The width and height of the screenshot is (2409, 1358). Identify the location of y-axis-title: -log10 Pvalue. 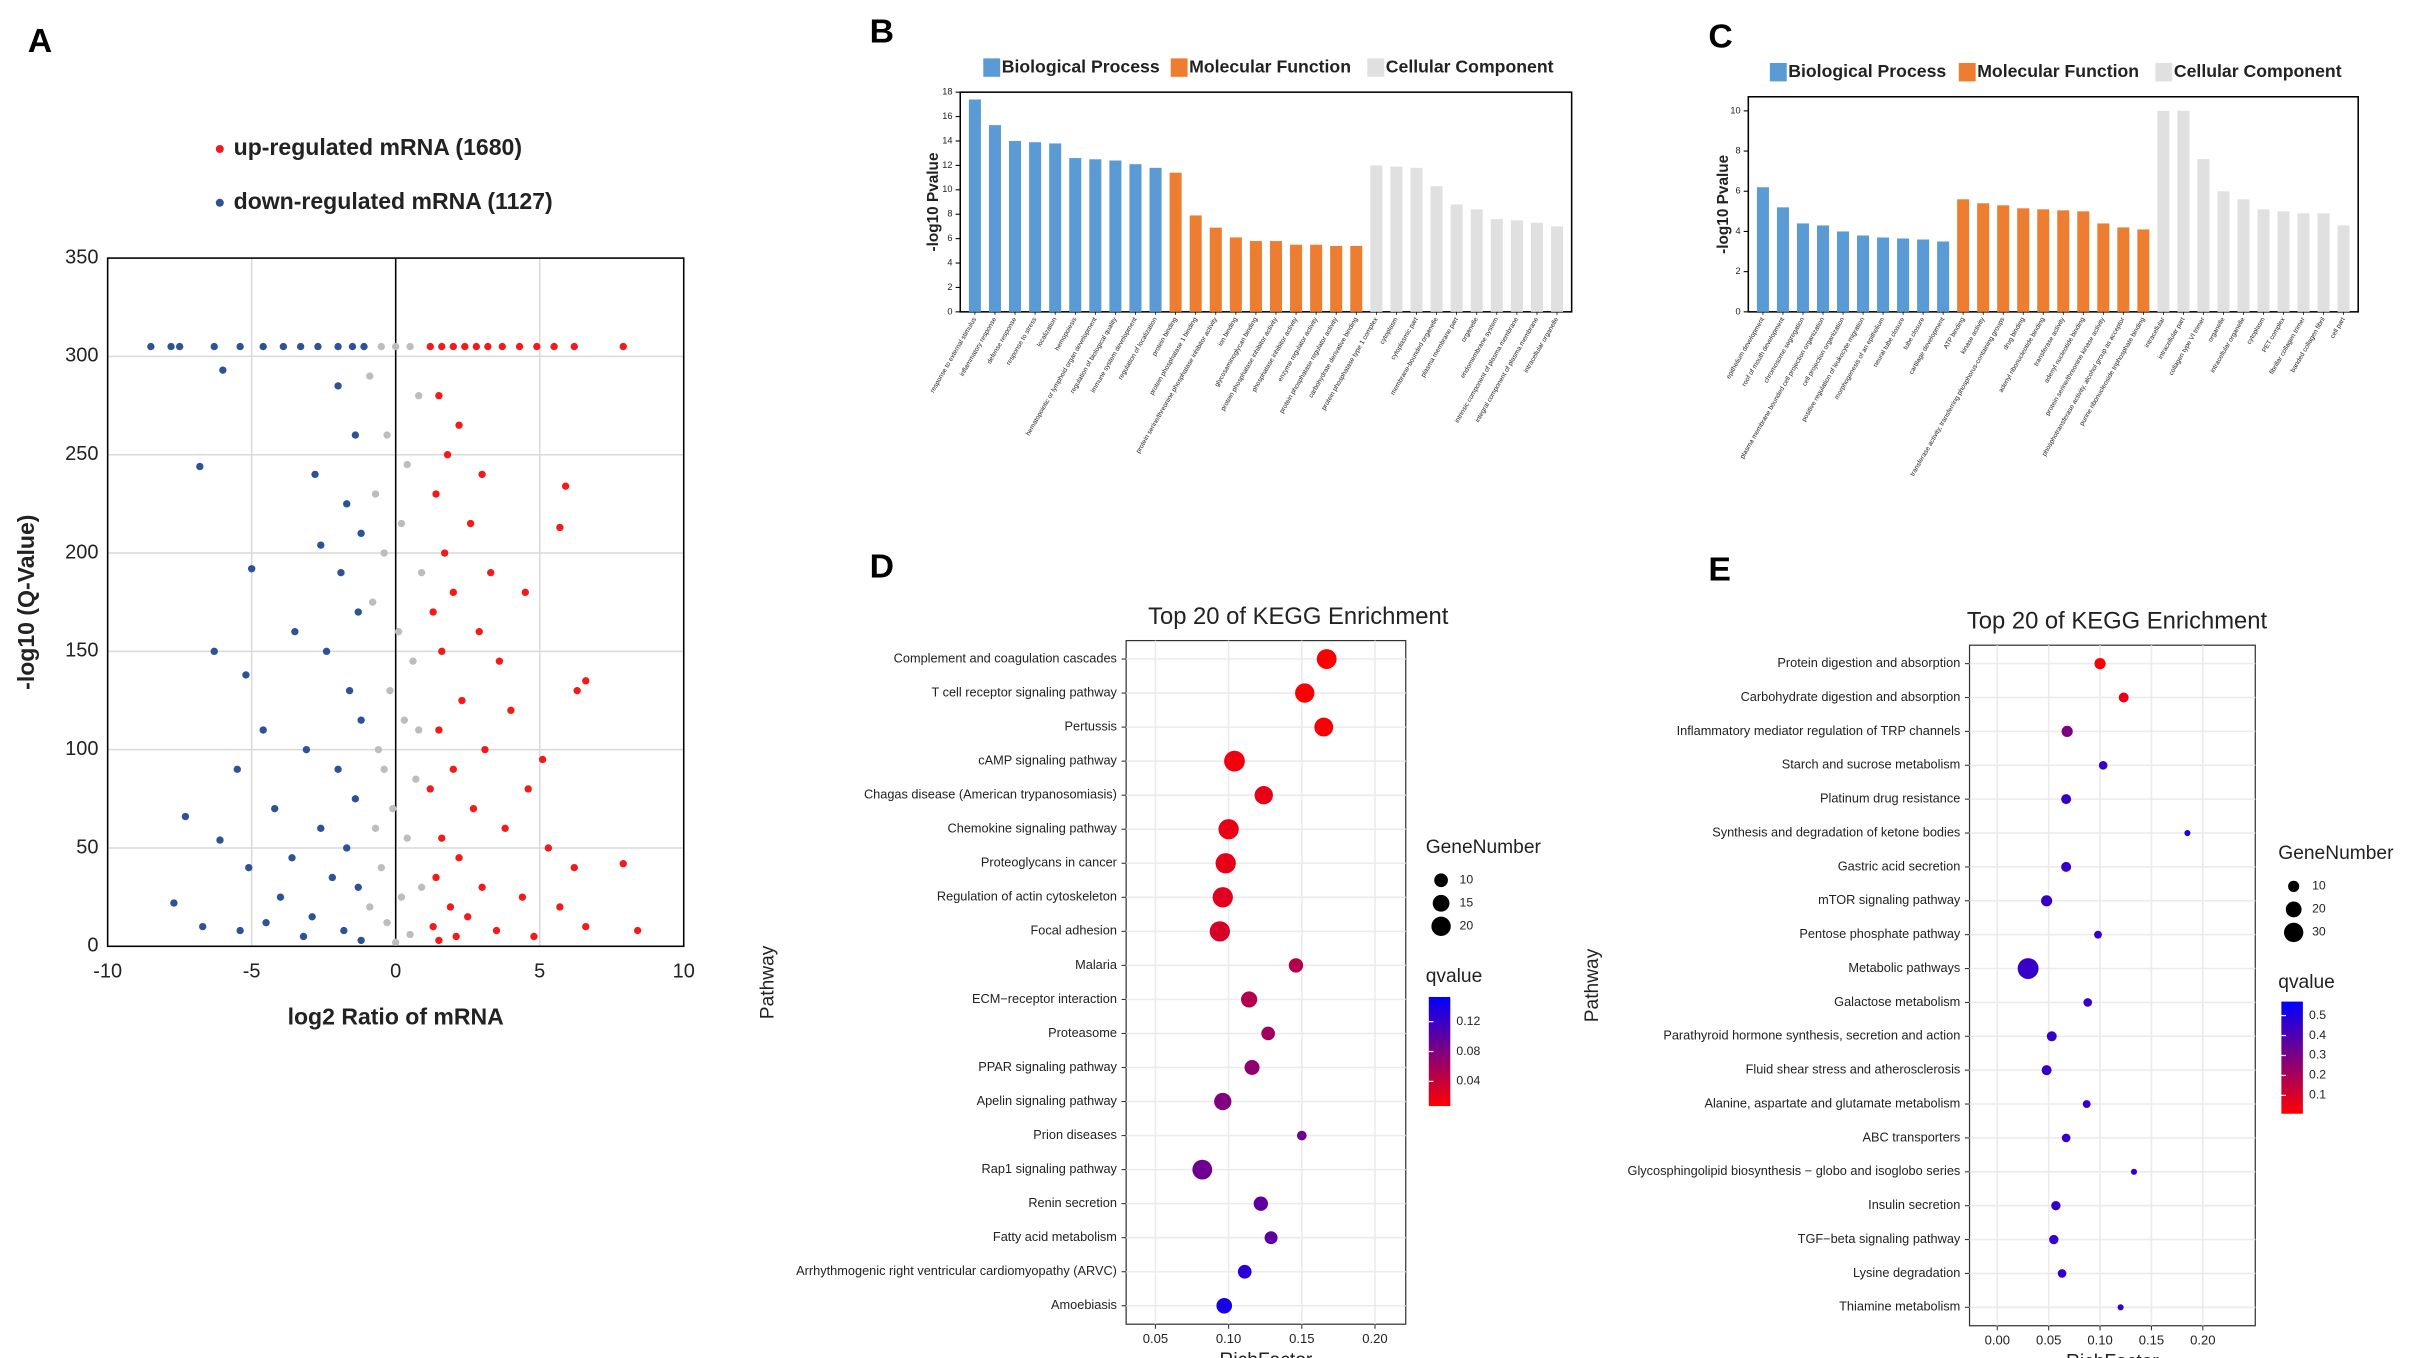
(933, 201).